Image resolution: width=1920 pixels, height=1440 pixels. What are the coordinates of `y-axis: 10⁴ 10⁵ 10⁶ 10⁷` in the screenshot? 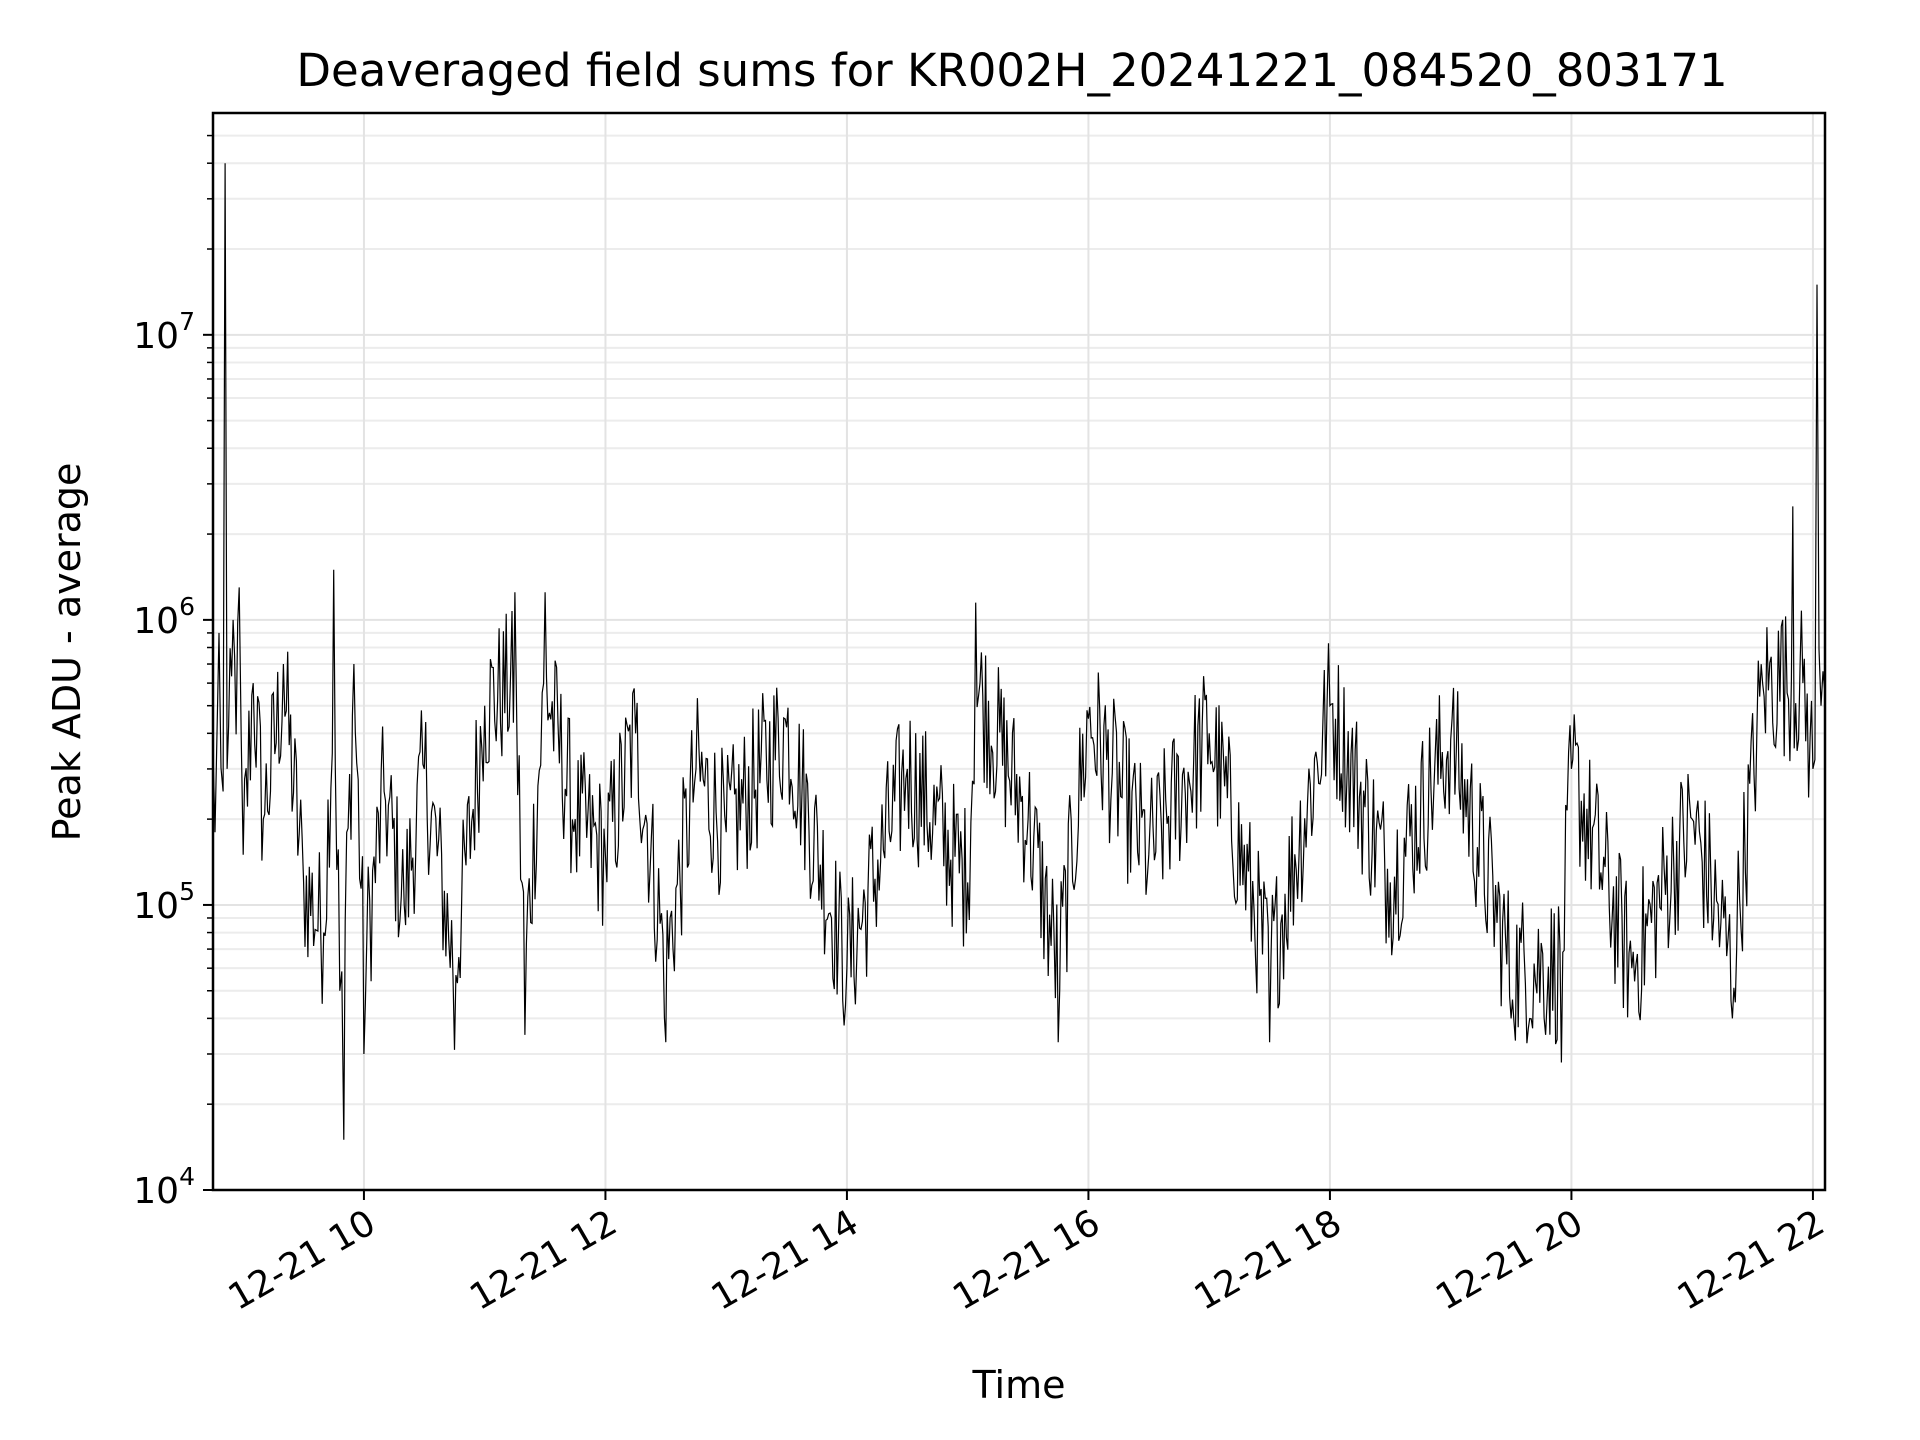 It's located at (173, 673).